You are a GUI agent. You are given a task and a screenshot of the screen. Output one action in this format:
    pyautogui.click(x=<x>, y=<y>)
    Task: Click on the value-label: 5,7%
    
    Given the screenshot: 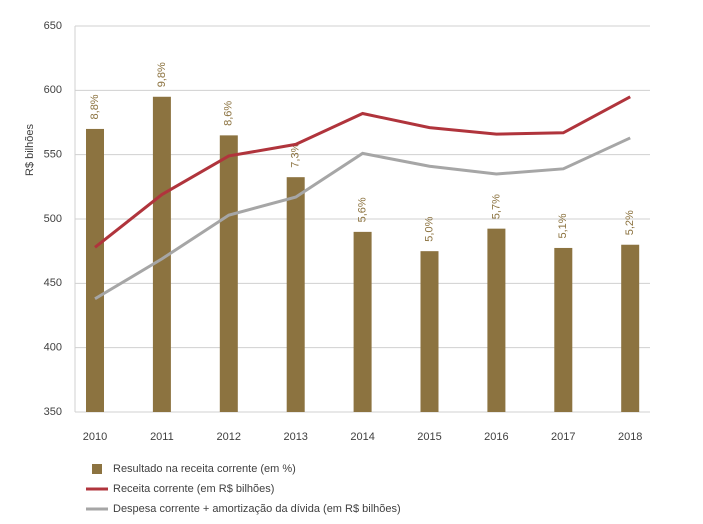 What is the action you would take?
    pyautogui.click(x=496, y=206)
    